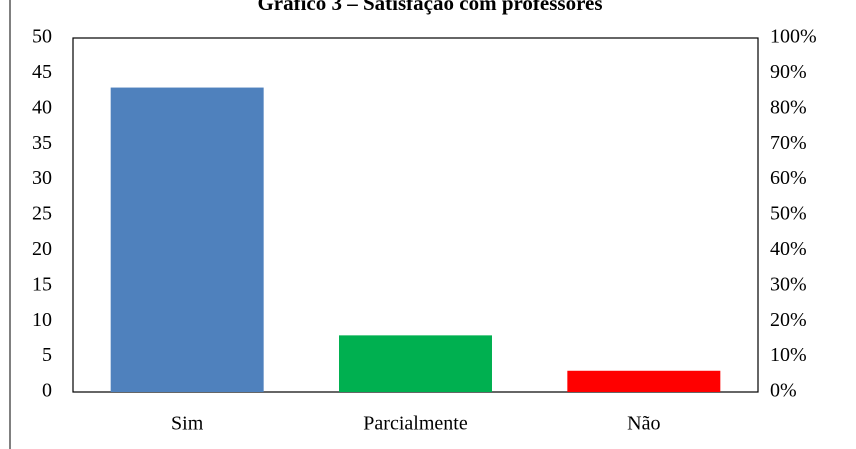 This screenshot has height=449, width=856. Describe the element at coordinates (793, 37) in the screenshot. I see `y2-tick-label: 100%` at that location.